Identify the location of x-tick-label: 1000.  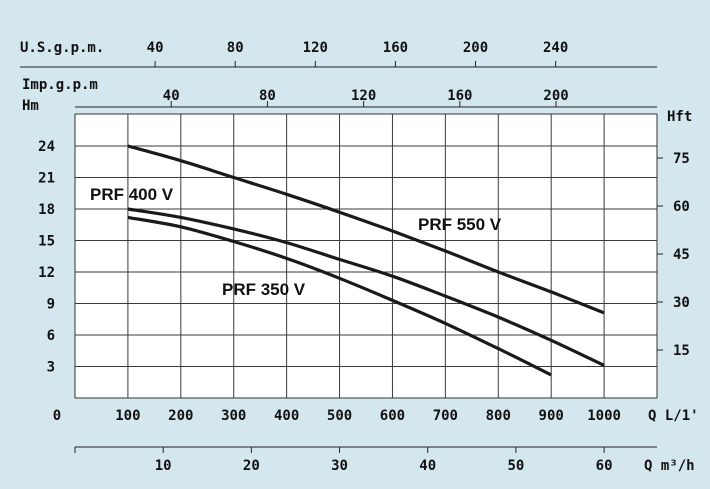
(604, 416).